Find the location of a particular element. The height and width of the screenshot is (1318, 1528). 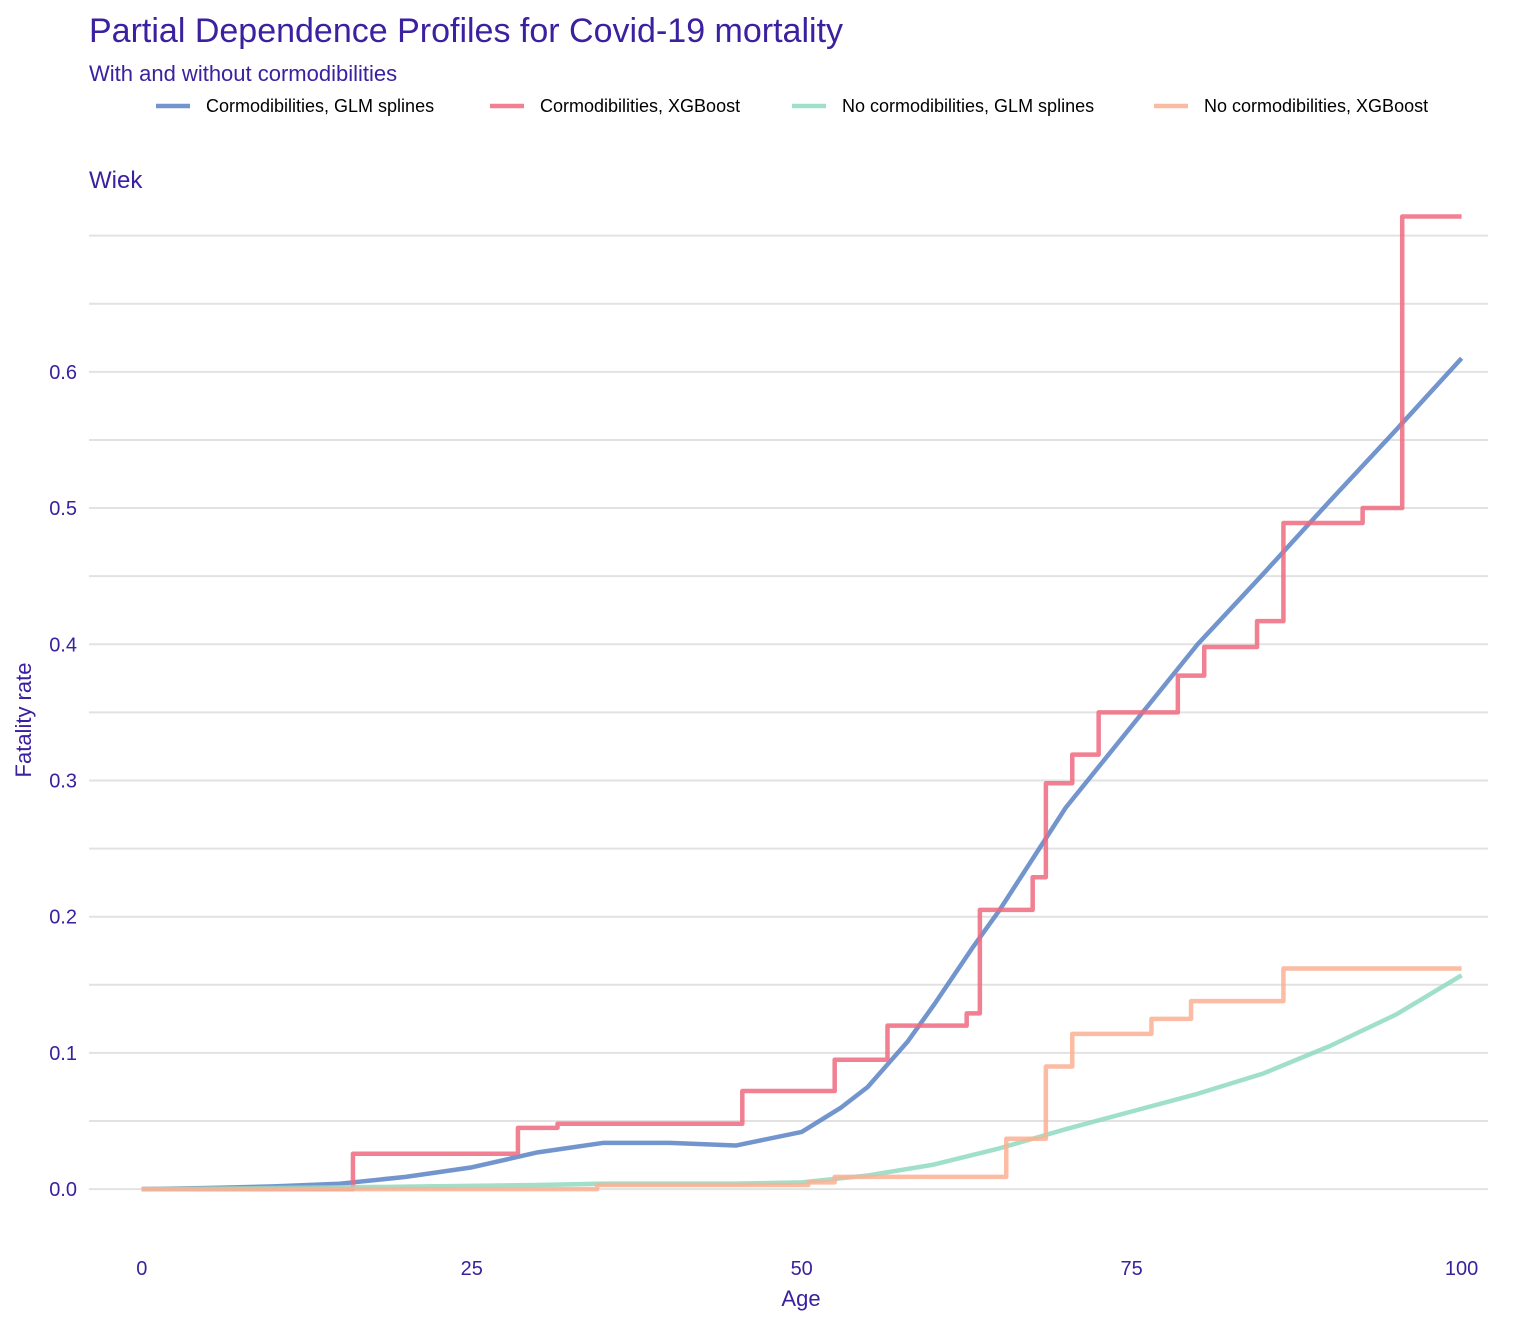

x-tick-label: 75 is located at coordinates (1132, 1269).